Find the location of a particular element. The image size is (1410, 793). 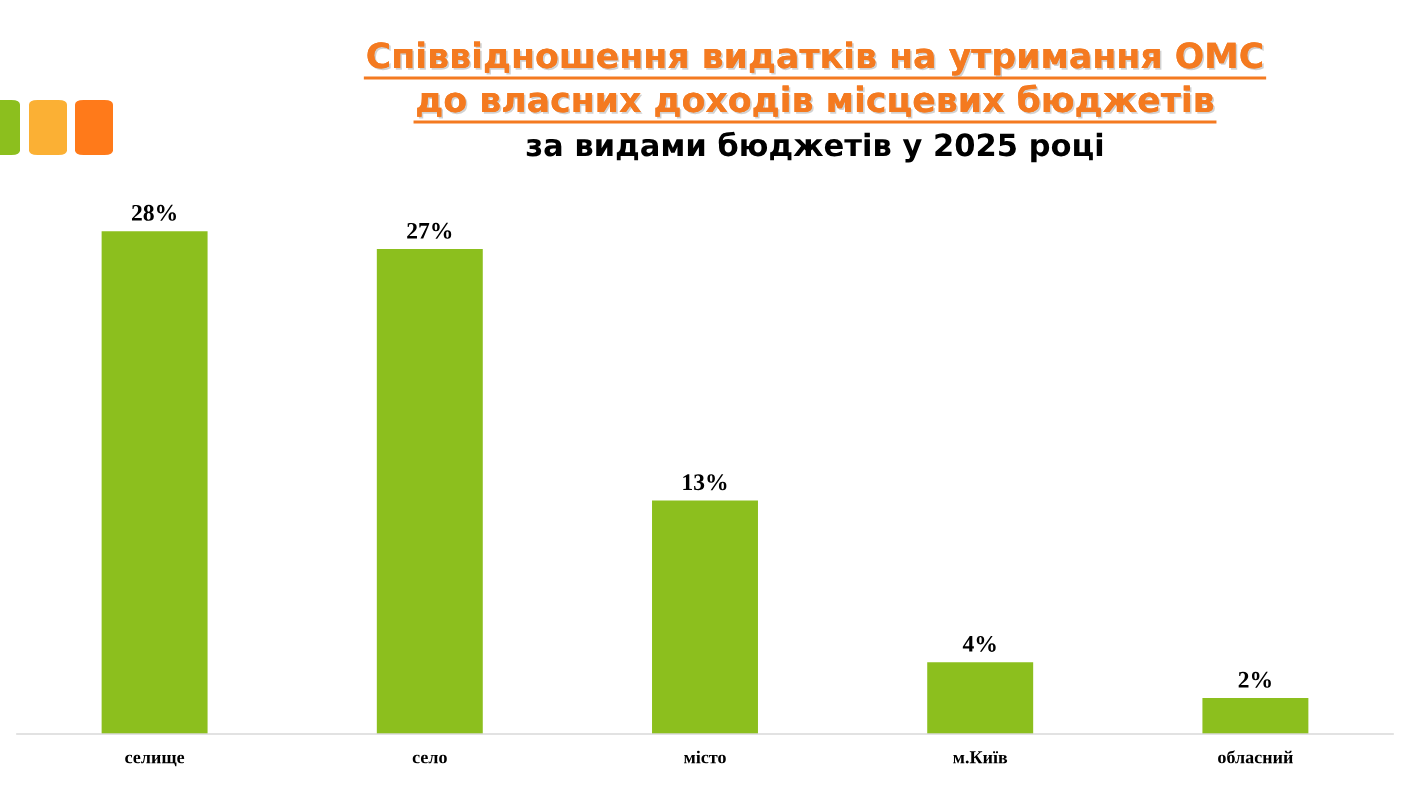

data-label: 2% is located at coordinates (1254, 679).